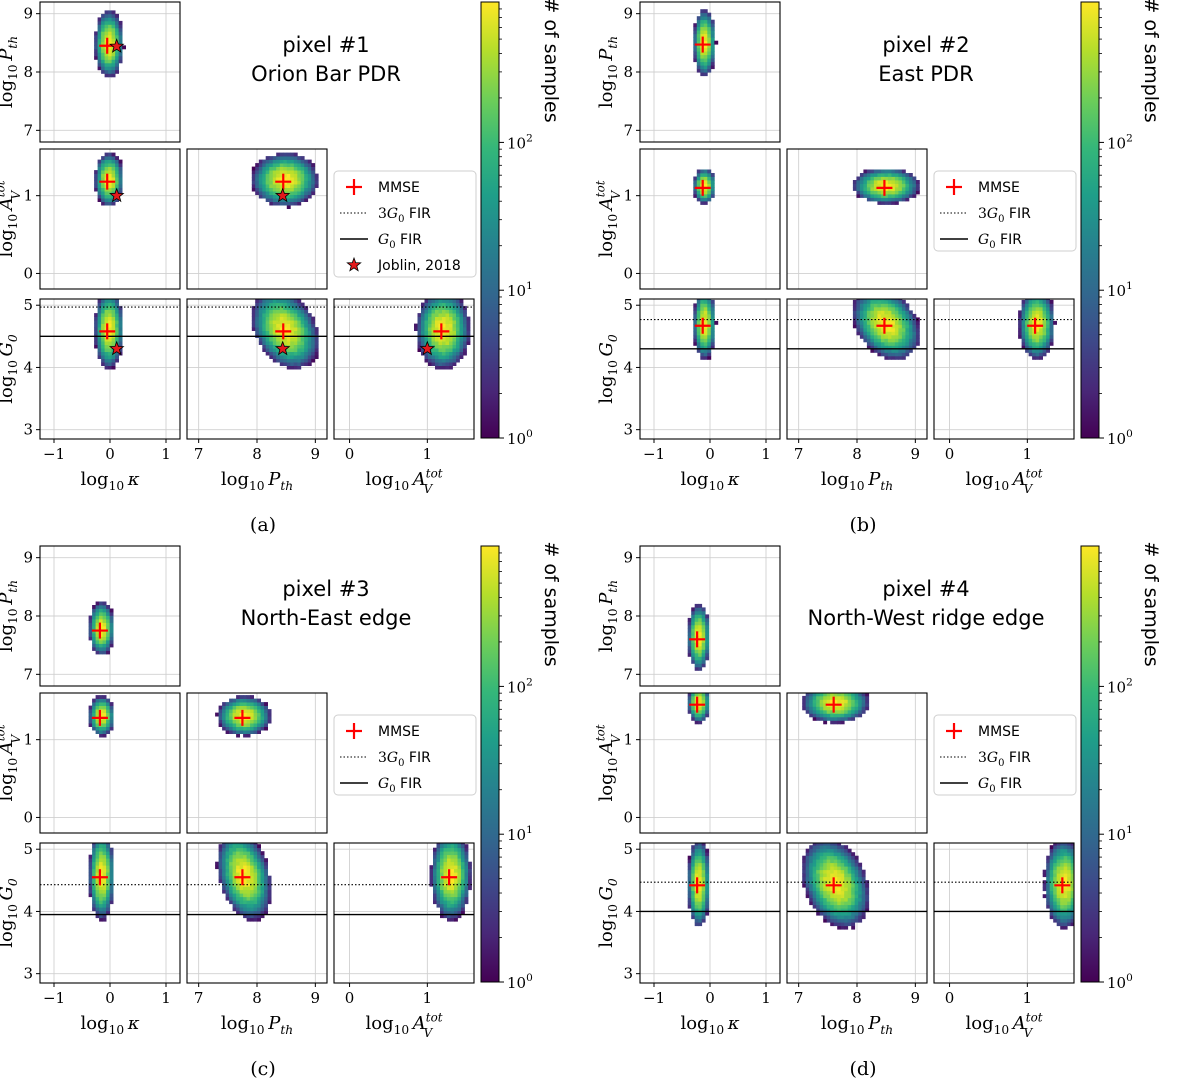 This screenshot has width=1200, height=1089. What do you see at coordinates (628, 430) in the screenshot?
I see `y-tick-label: 3` at bounding box center [628, 430].